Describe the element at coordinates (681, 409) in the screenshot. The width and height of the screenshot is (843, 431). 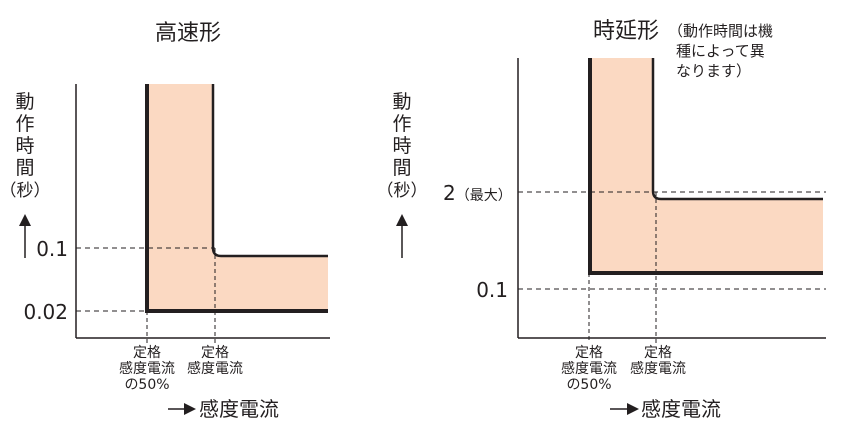
I see `right-x-axis-label: 感度電流` at that location.